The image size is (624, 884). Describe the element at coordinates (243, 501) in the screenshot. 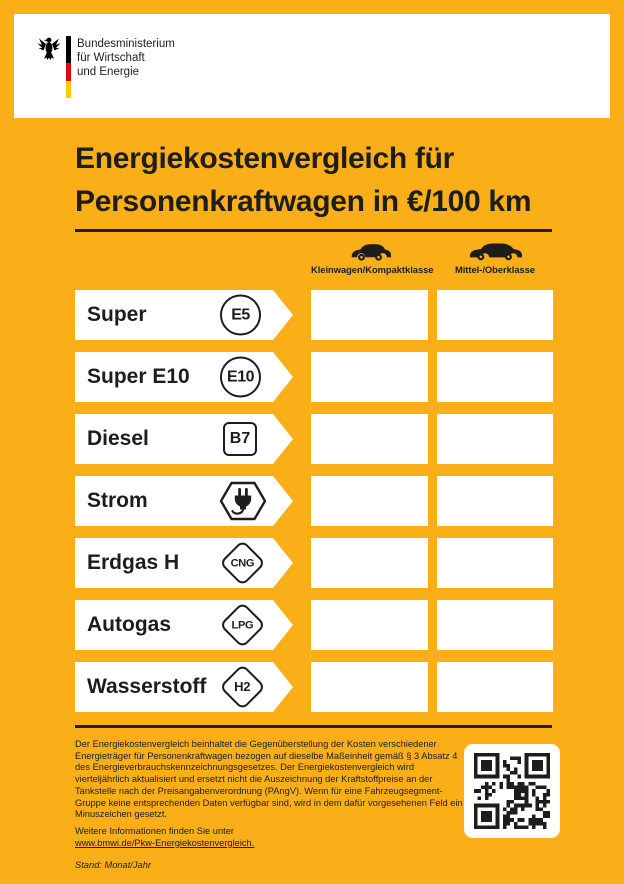

I see `plug-icon` at that location.